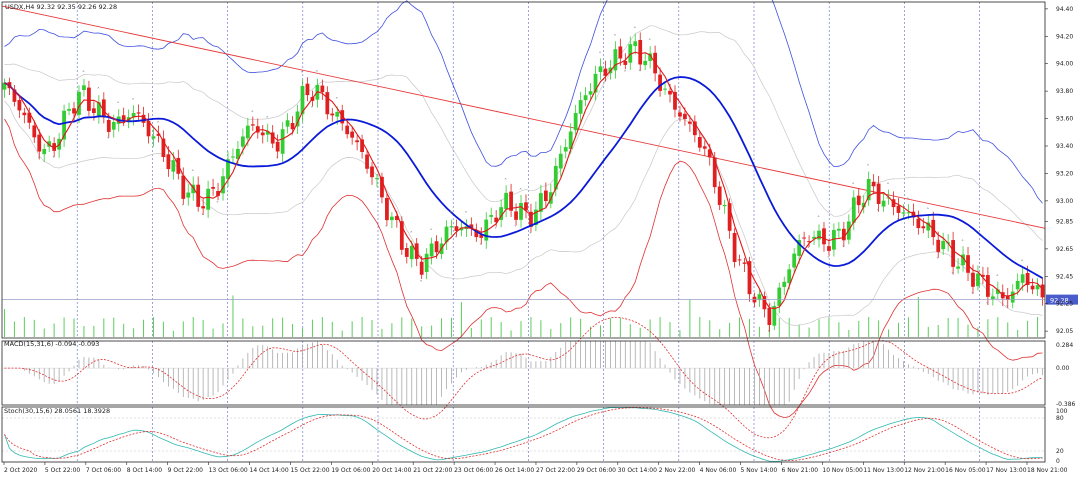 The height and width of the screenshot is (483, 1080). Describe the element at coordinates (596, 470) in the screenshot. I see `time-tick-label: 29 Oct 06:00` at that location.